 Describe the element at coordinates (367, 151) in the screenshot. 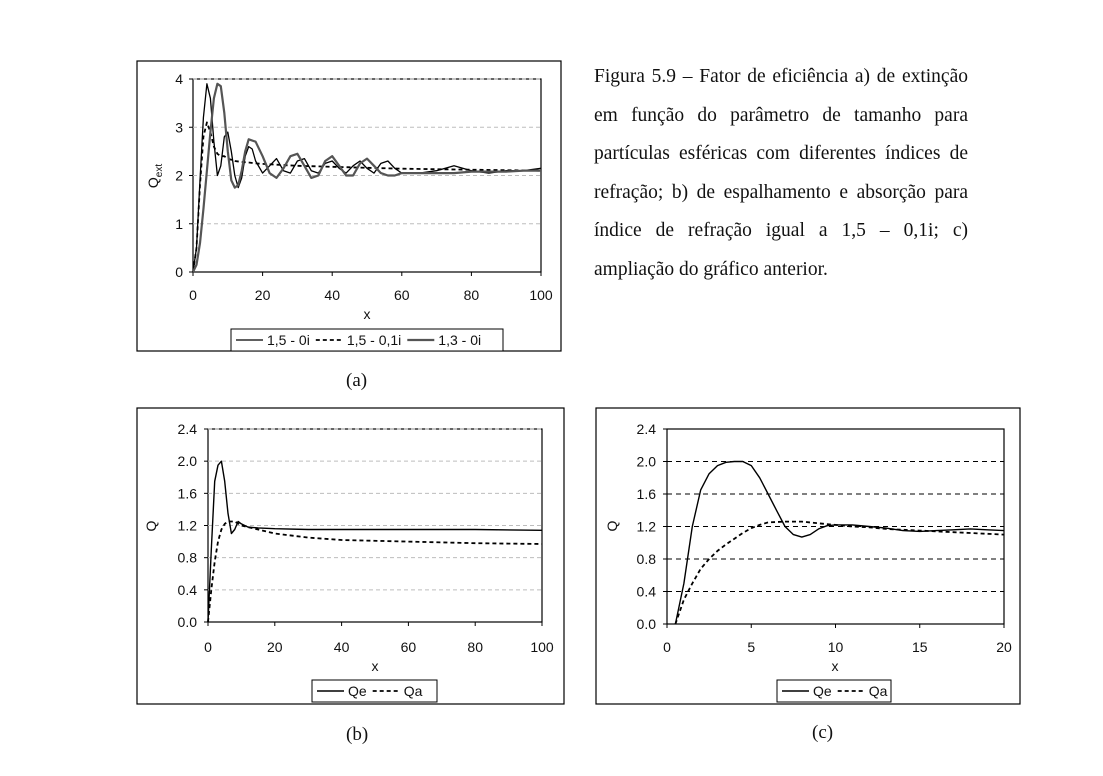

I see `chart-a-grid` at that location.